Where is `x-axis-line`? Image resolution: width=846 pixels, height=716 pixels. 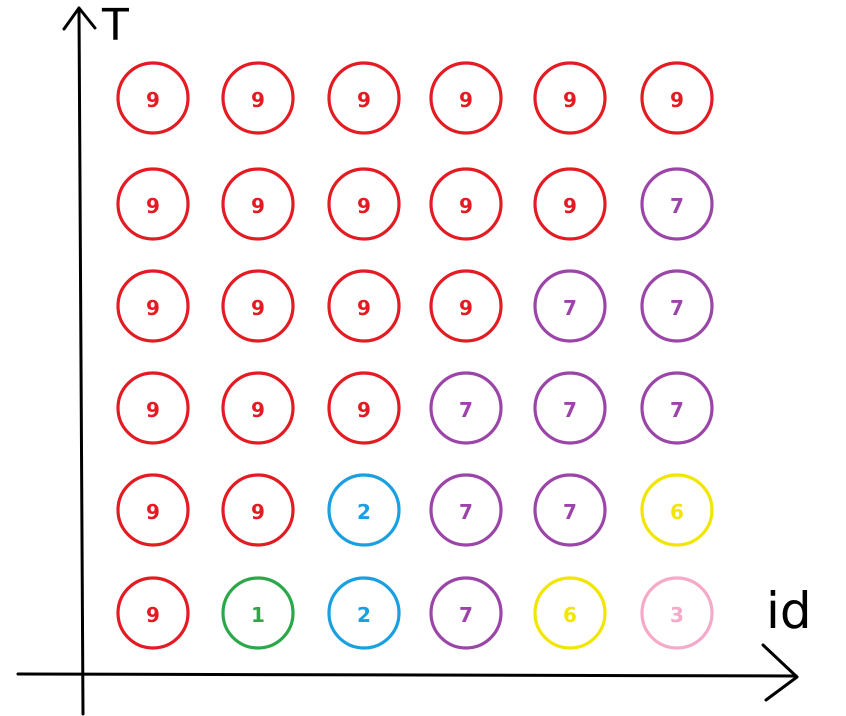 x-axis-line is located at coordinates (407, 675).